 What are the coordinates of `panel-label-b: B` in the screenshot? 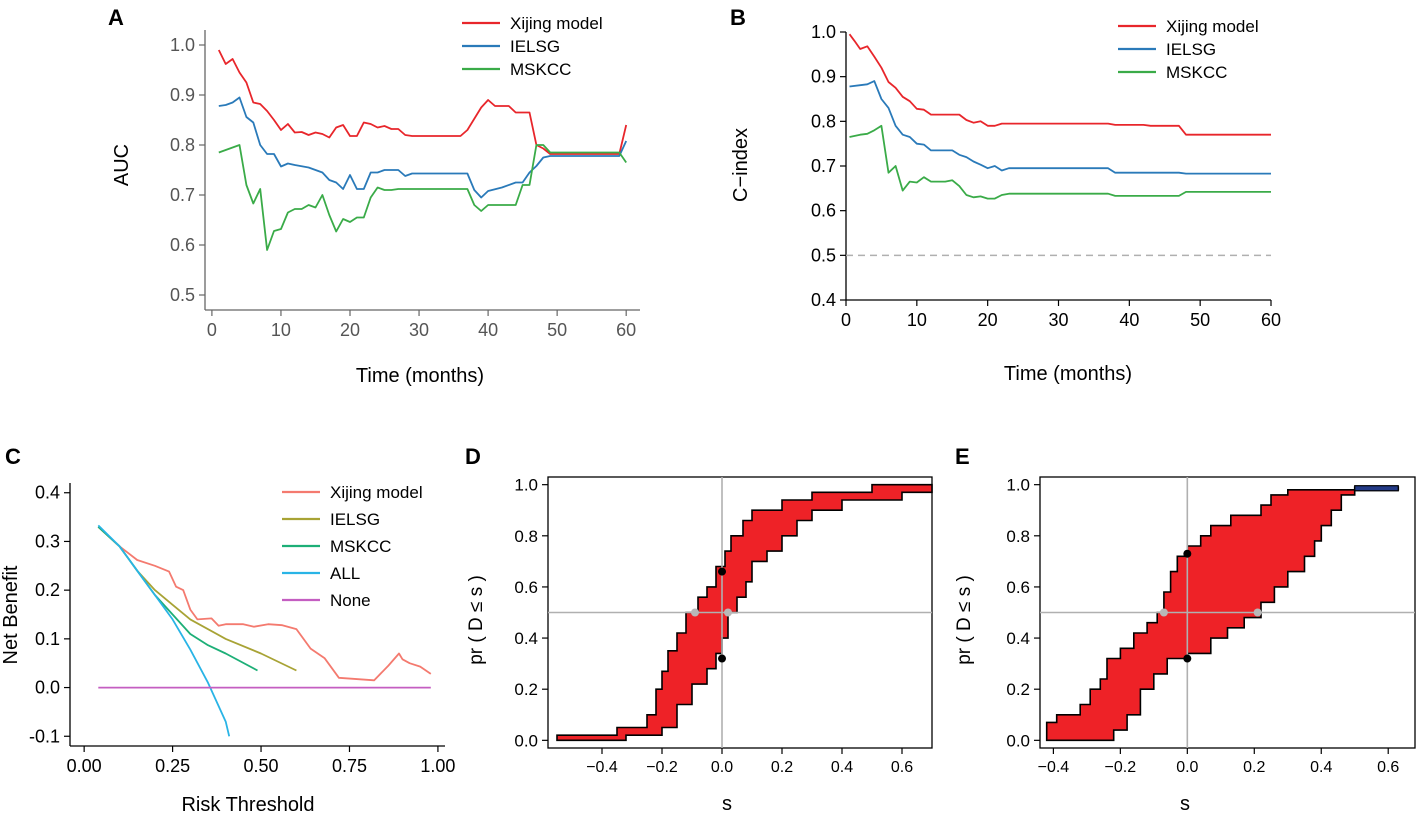 It's located at (738, 17).